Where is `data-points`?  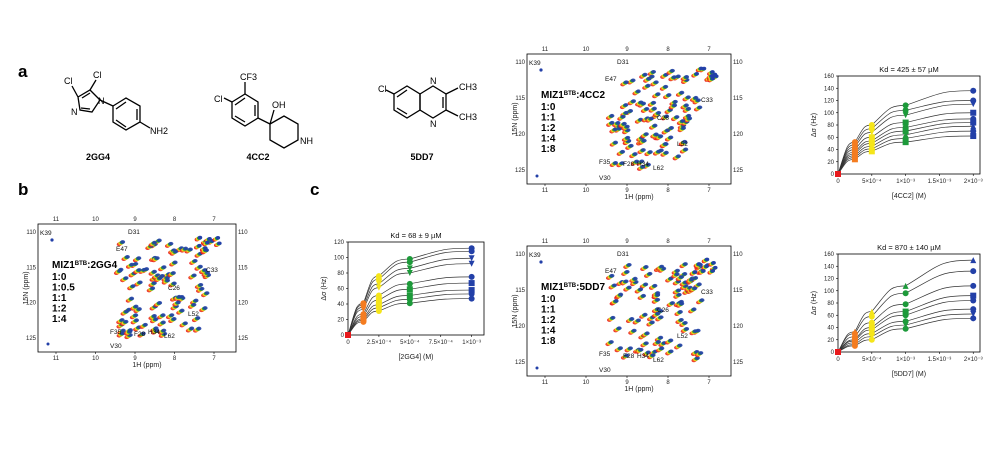 data-points is located at coordinates (410, 291).